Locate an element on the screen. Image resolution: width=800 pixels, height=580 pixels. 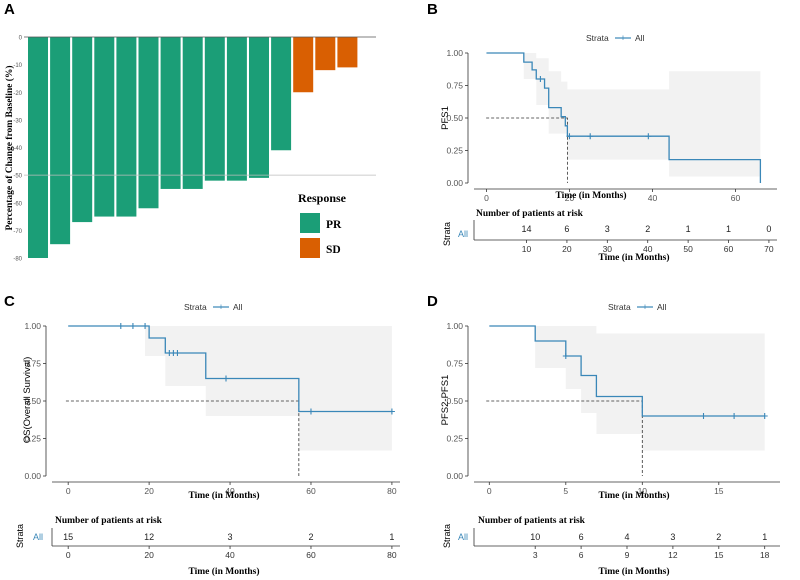
y-tick-label: 0.25 is located at coordinates (32, 439).